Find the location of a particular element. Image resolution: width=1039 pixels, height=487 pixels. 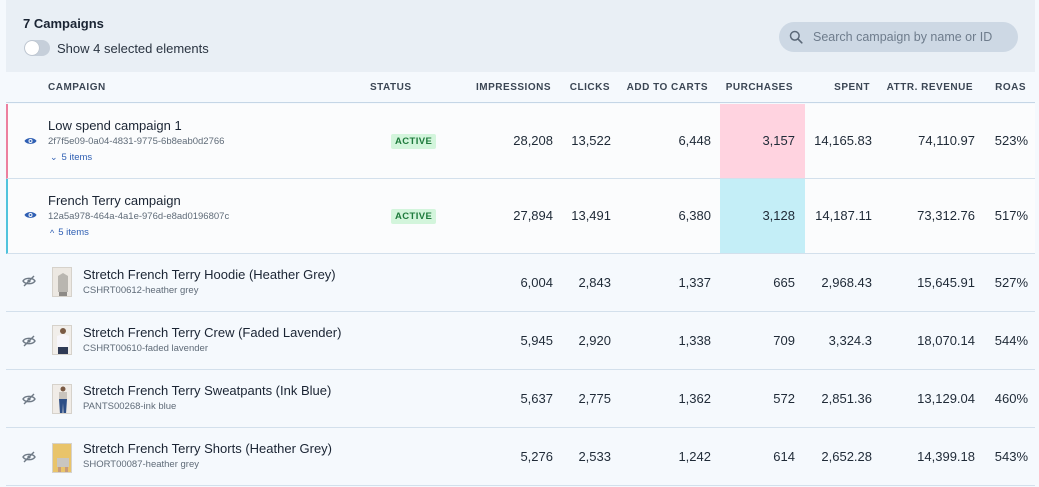

impressions-value: 5,637 is located at coordinates (536, 398).